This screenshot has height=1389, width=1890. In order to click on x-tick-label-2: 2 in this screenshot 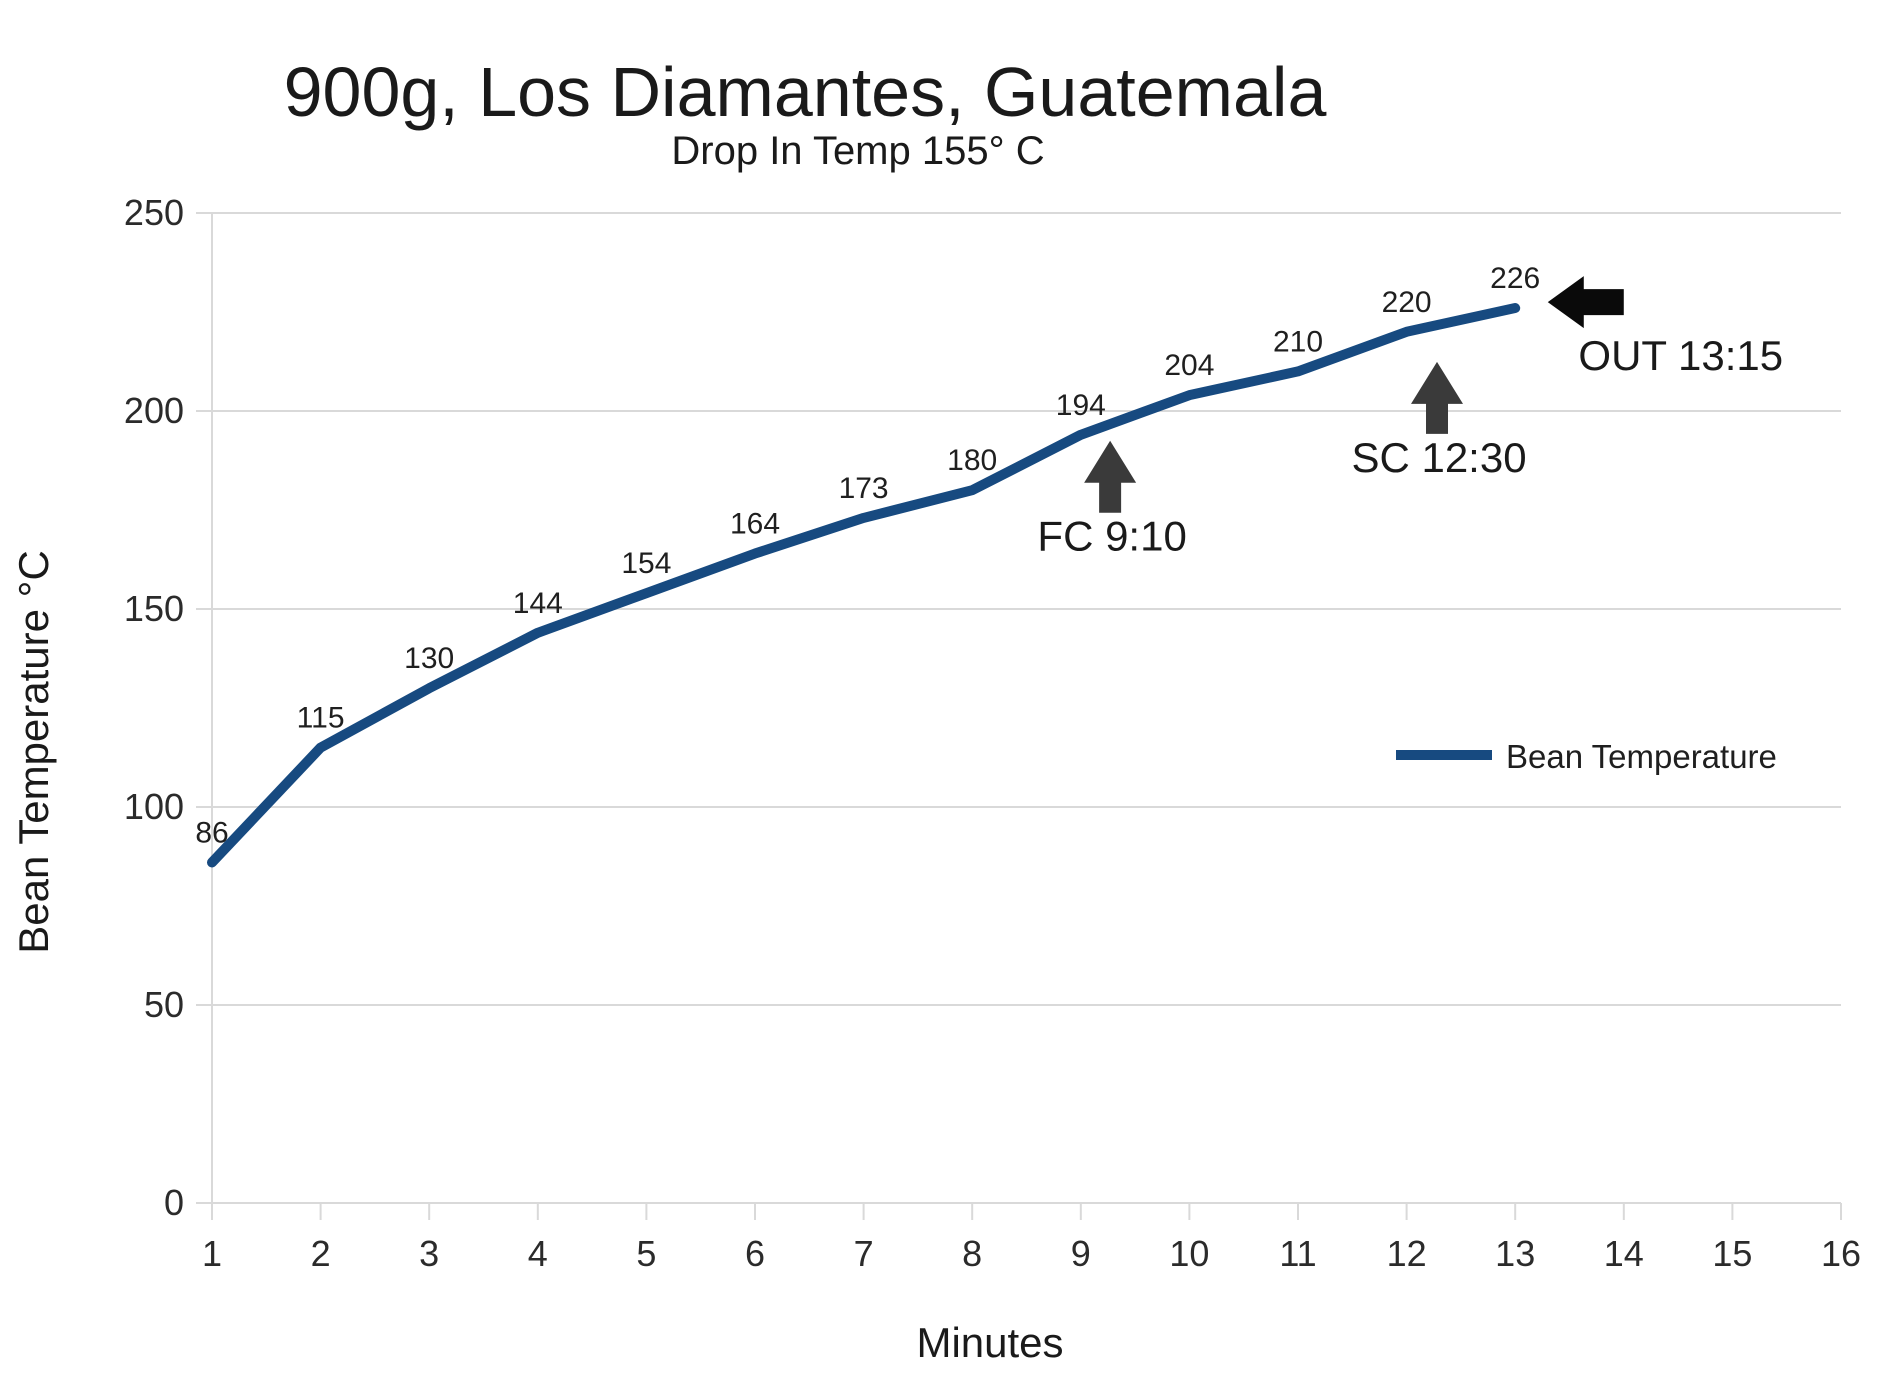, I will do `click(321, 1253)`.